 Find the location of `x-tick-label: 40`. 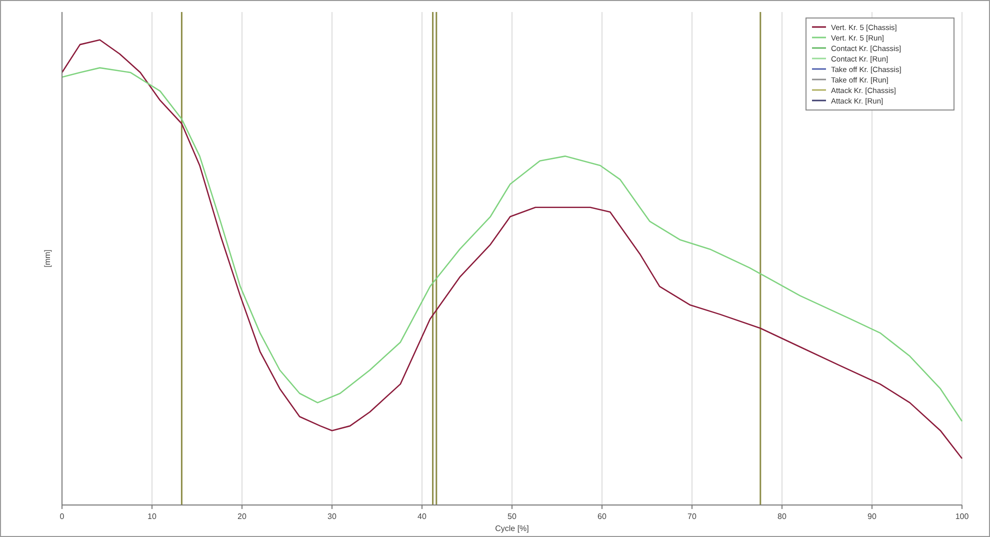

x-tick-label: 40 is located at coordinates (422, 516).